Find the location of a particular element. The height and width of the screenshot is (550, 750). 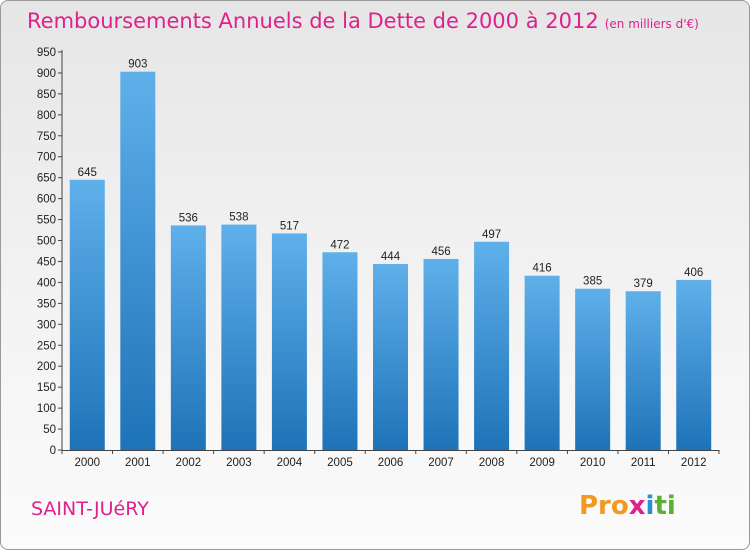

value-label: 379 is located at coordinates (643, 284).